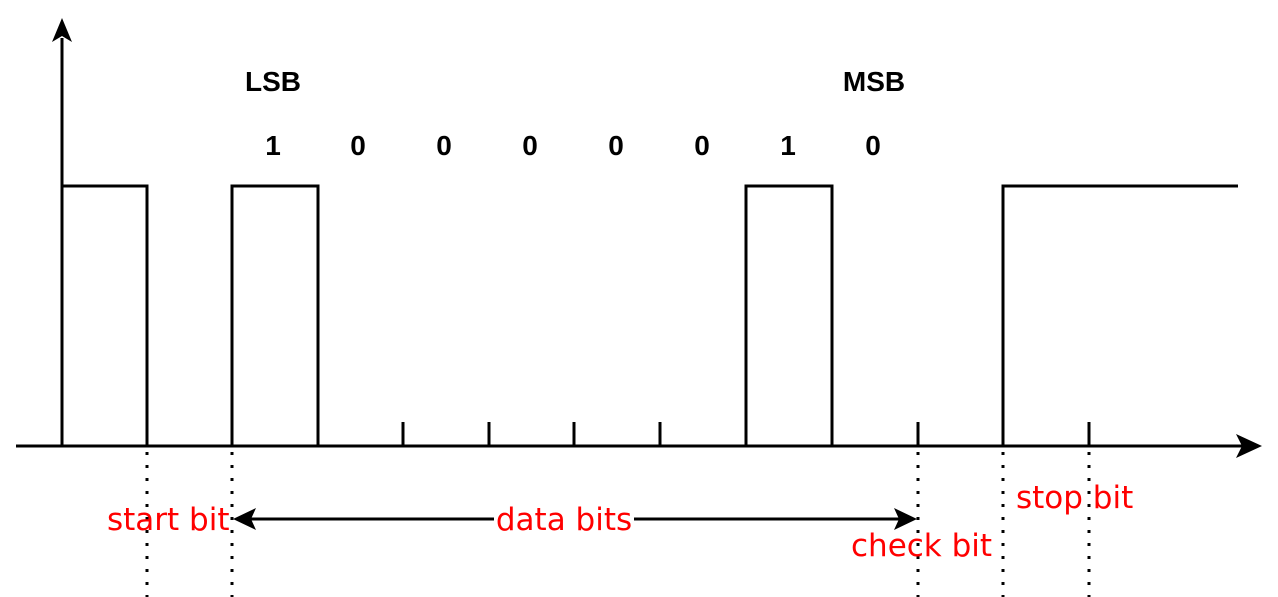  I want to click on arrow-left-head, so click(244, 519).